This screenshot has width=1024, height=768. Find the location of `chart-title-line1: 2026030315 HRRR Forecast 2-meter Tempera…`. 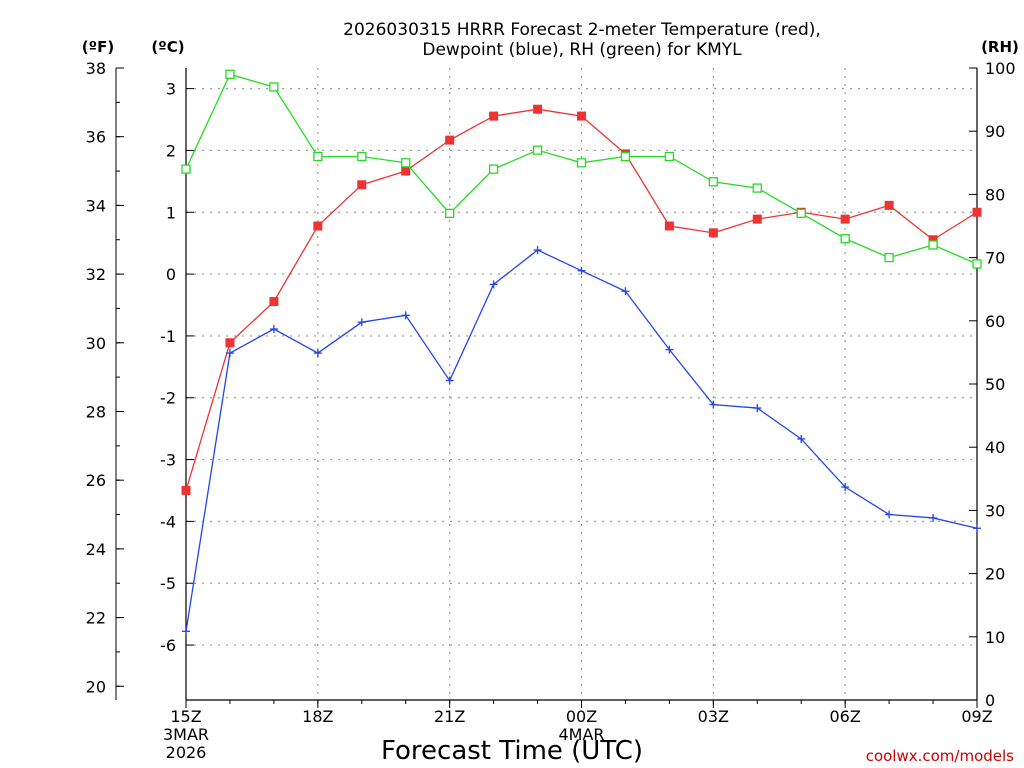

chart-title-line1: 2026030315 HRRR Forecast 2-meter Tempera… is located at coordinates (582, 30).